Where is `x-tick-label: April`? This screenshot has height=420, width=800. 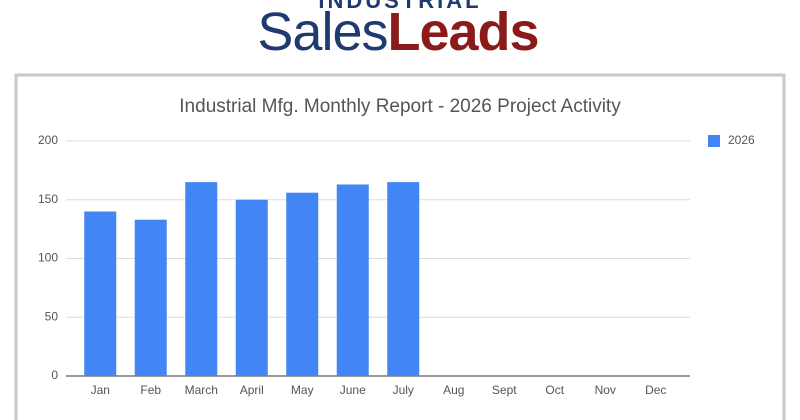 x-tick-label: April is located at coordinates (252, 390).